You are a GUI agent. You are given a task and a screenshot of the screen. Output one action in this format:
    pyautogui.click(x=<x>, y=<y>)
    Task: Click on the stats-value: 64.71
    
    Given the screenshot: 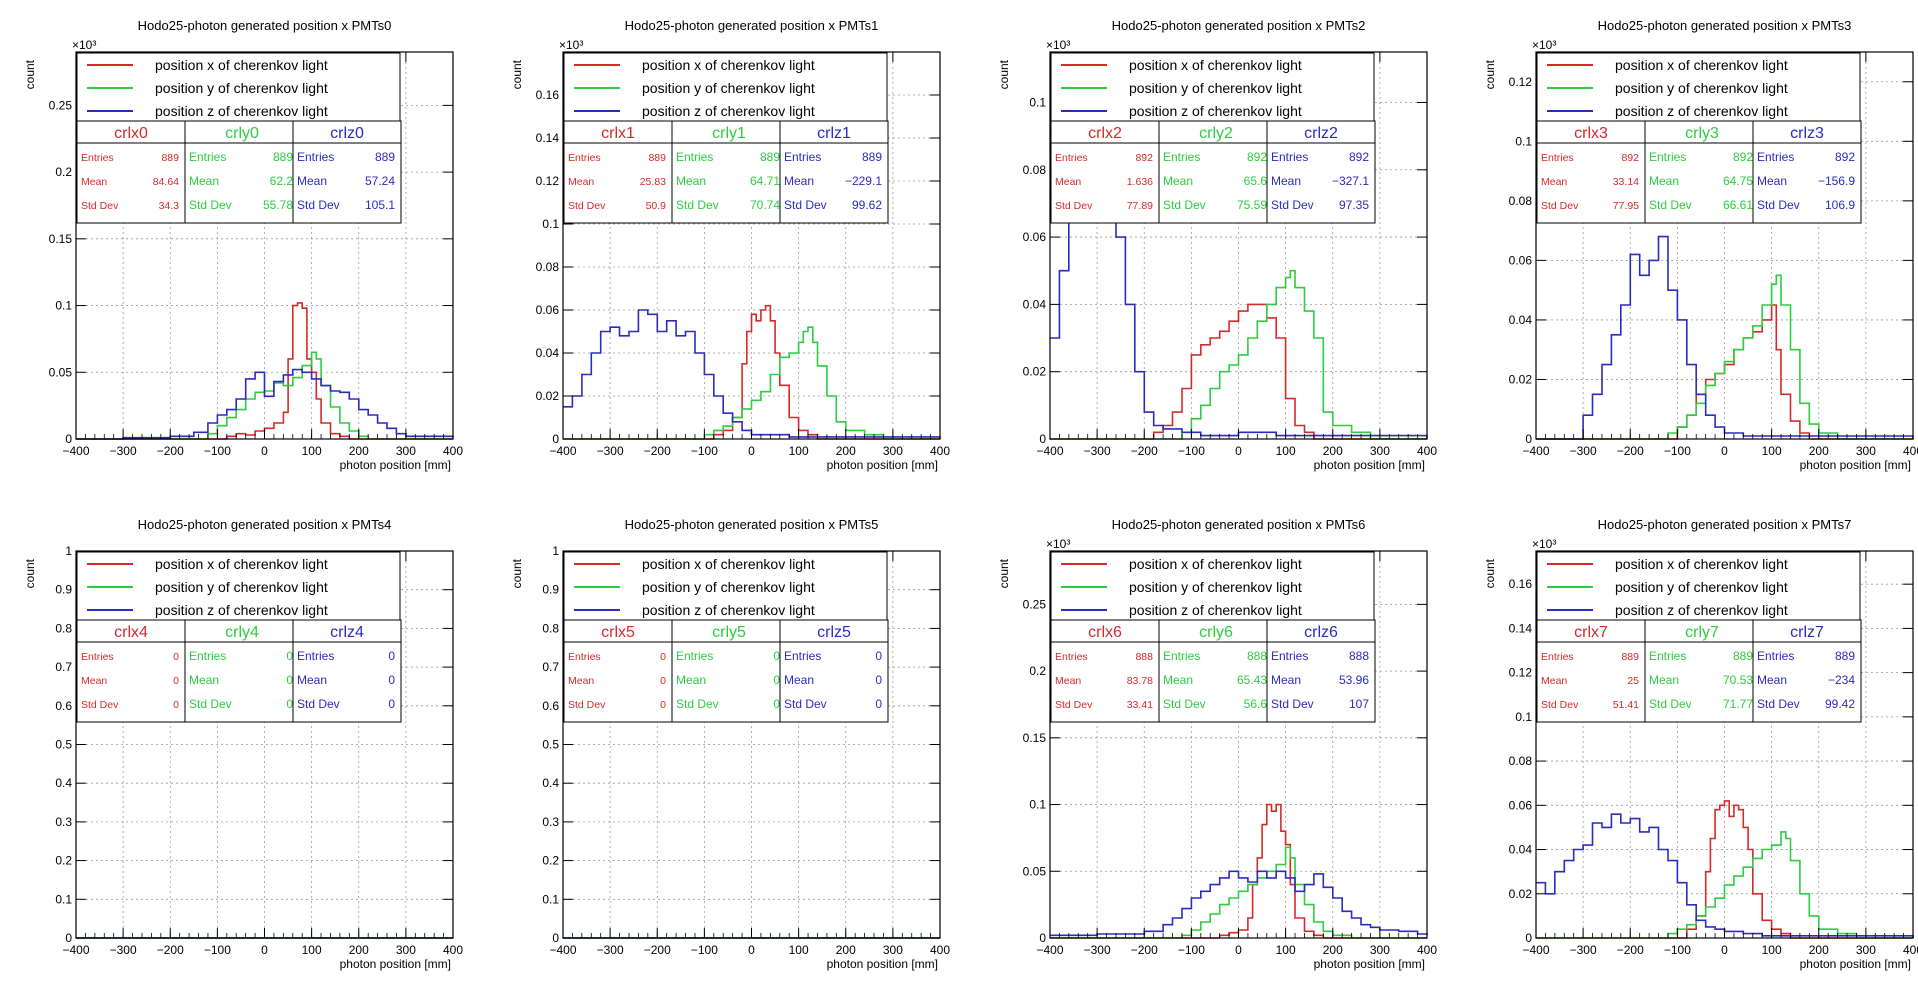 What is the action you would take?
    pyautogui.click(x=765, y=181)
    